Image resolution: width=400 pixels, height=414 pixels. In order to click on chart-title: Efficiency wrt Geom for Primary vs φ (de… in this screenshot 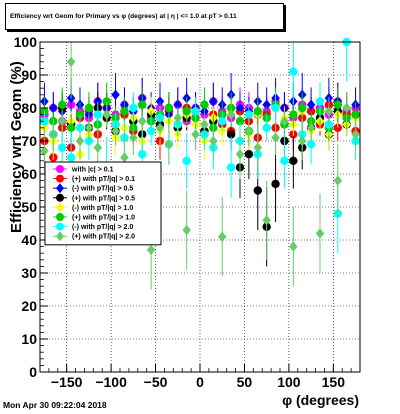, I will do `click(123, 16)`.